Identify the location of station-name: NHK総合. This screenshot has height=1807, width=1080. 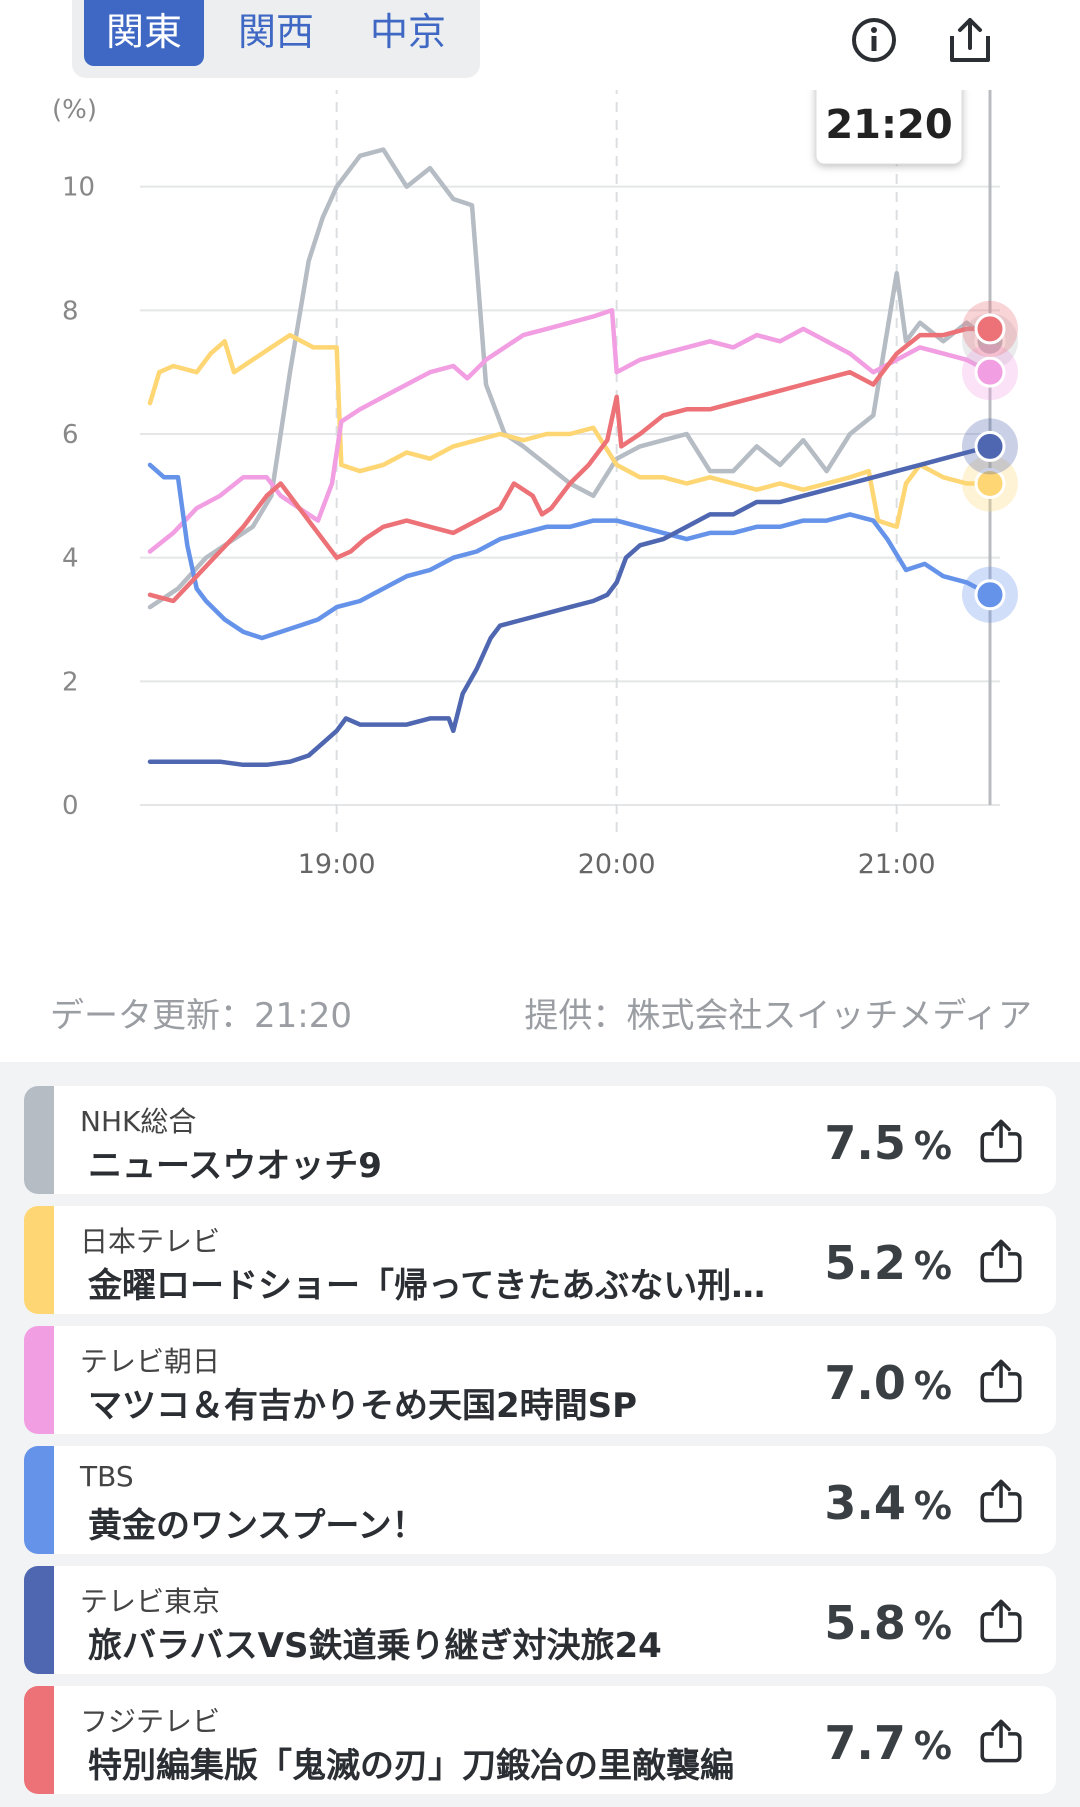
(138, 1121).